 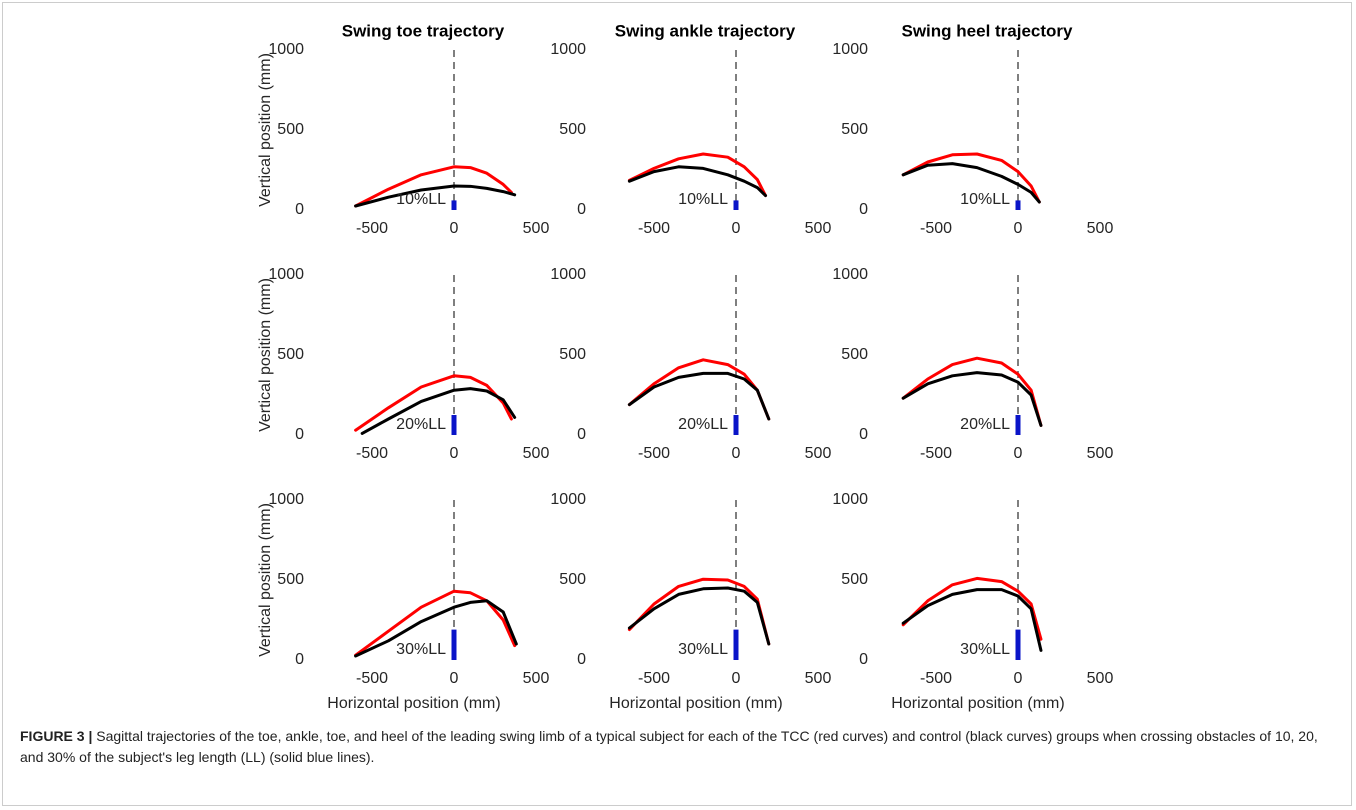 I want to click on chart-title: Swing heel trajectory, so click(x=988, y=30).